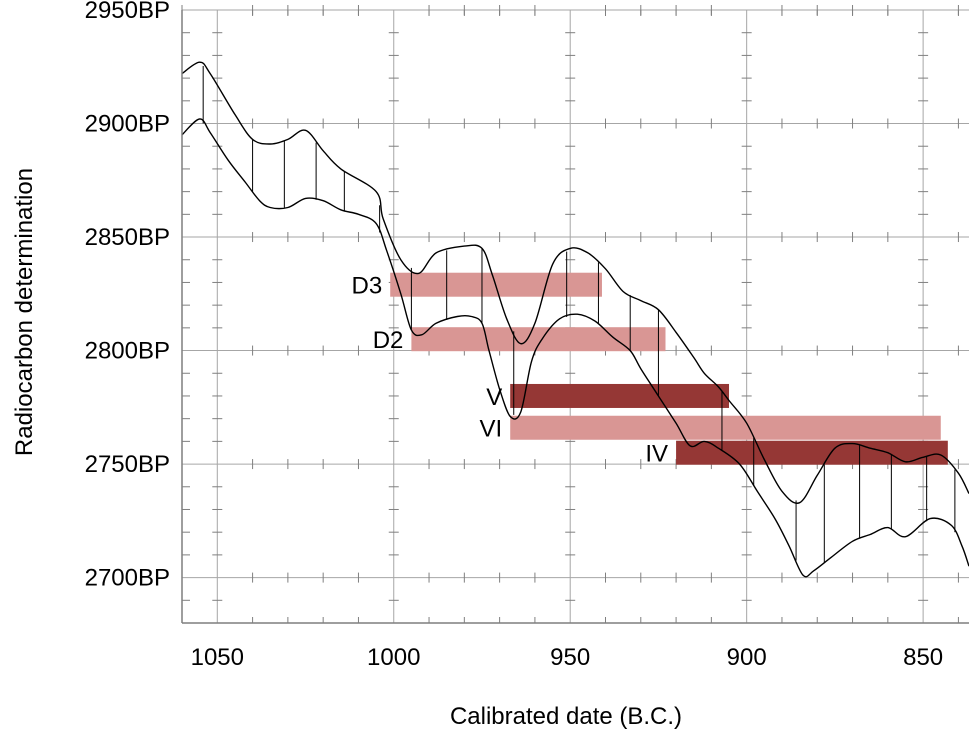  Describe the element at coordinates (812, 452) in the screenshot. I see `date-band-iv` at that location.